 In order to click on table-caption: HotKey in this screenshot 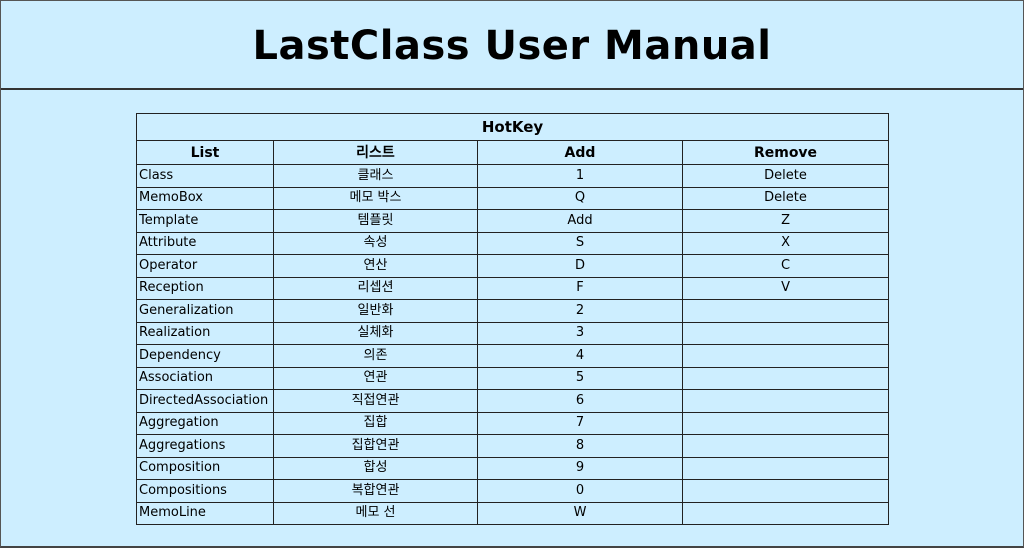, I will do `click(512, 127)`.